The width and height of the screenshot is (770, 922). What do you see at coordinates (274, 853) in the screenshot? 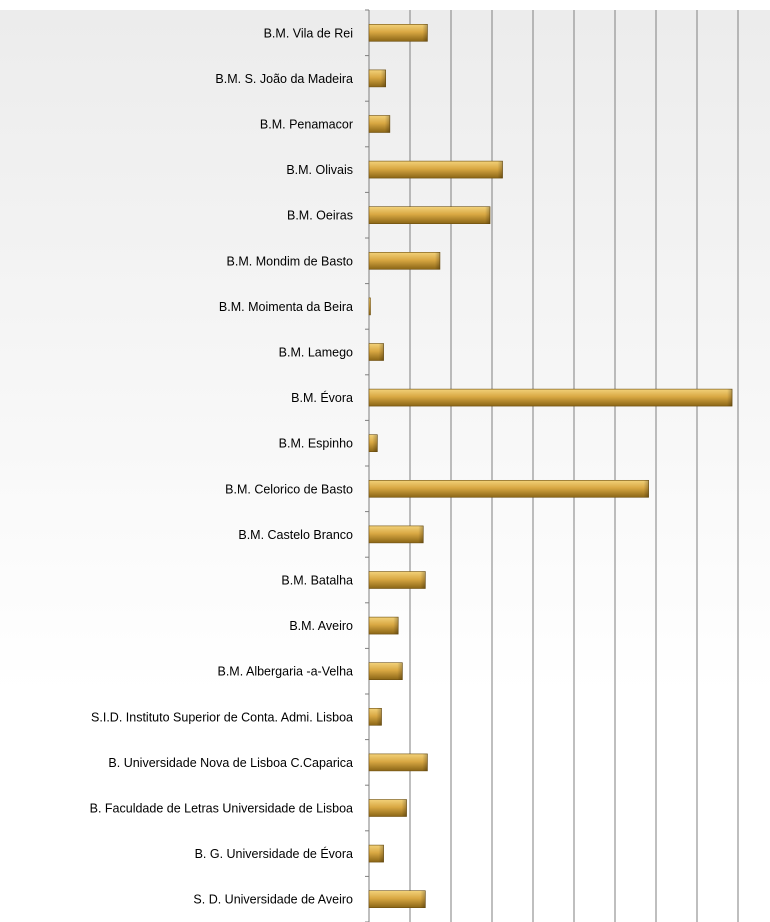
I see `category-label: B. G. Universidade de Évora` at bounding box center [274, 853].